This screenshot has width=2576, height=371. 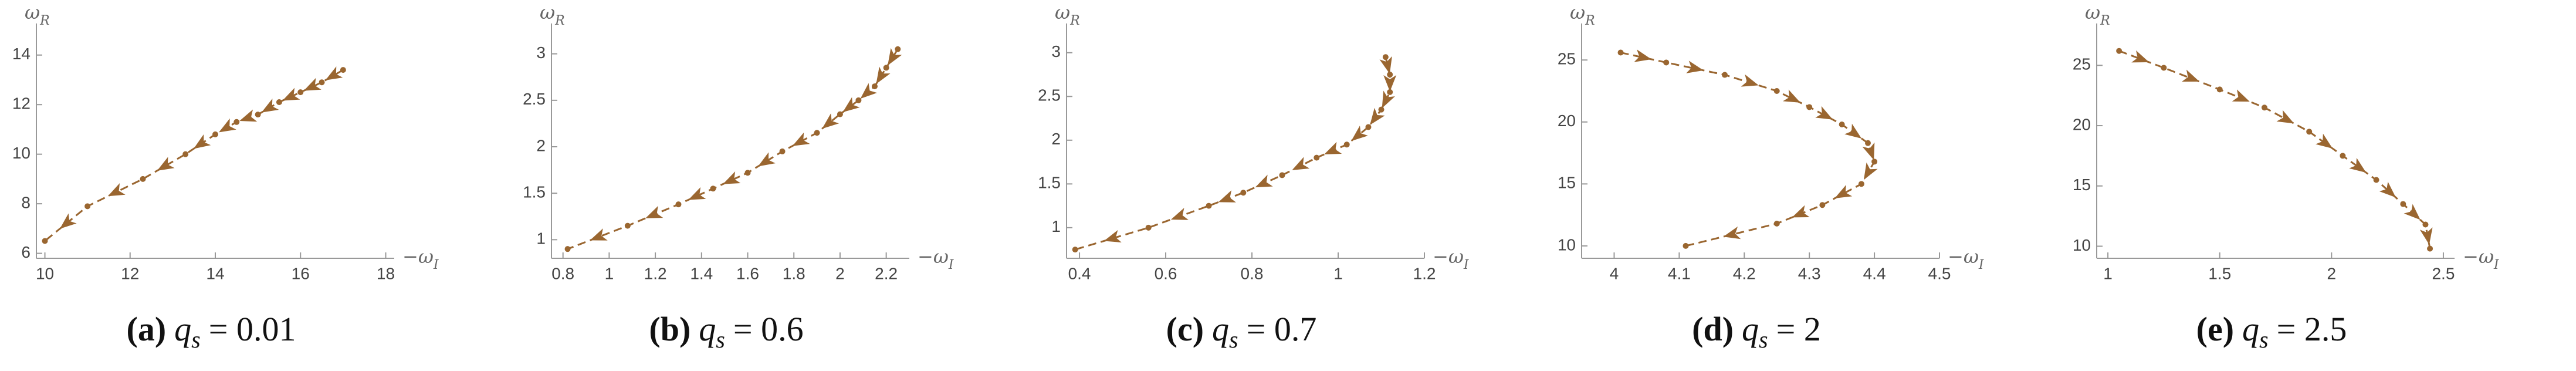 I want to click on y-tick-label: 1.5, so click(x=1049, y=183).